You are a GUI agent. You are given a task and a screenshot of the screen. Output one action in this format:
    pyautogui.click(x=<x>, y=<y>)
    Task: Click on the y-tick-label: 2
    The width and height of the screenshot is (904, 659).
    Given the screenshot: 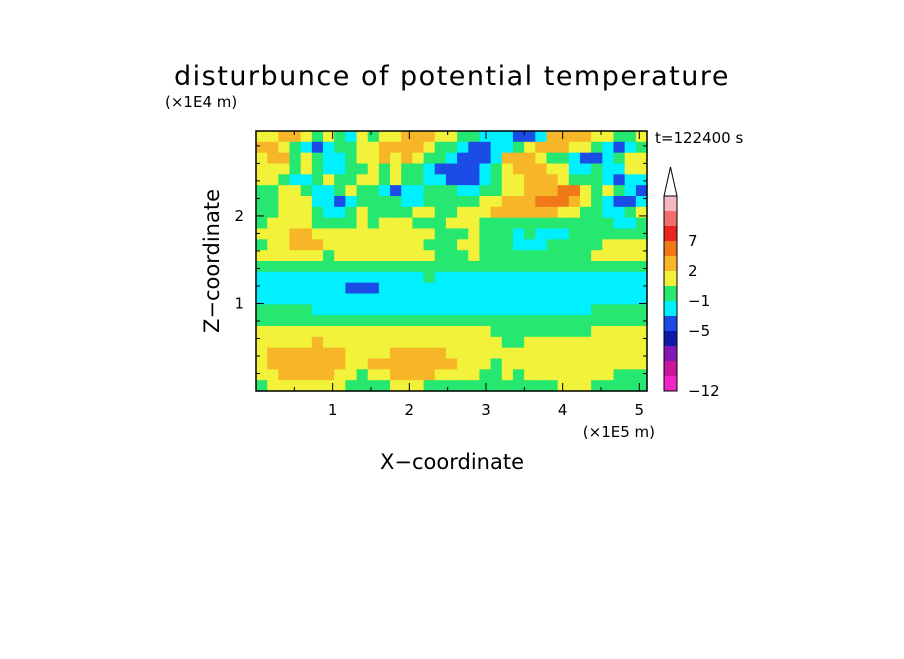 What is the action you would take?
    pyautogui.click(x=239, y=216)
    